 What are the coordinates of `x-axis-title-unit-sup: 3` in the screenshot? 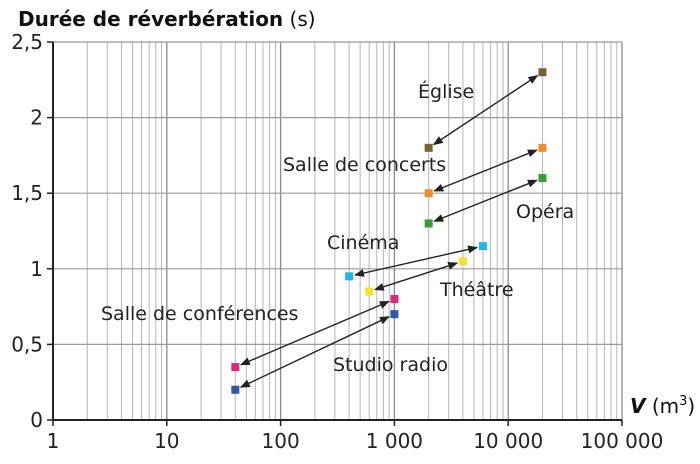 It's located at (683, 401).